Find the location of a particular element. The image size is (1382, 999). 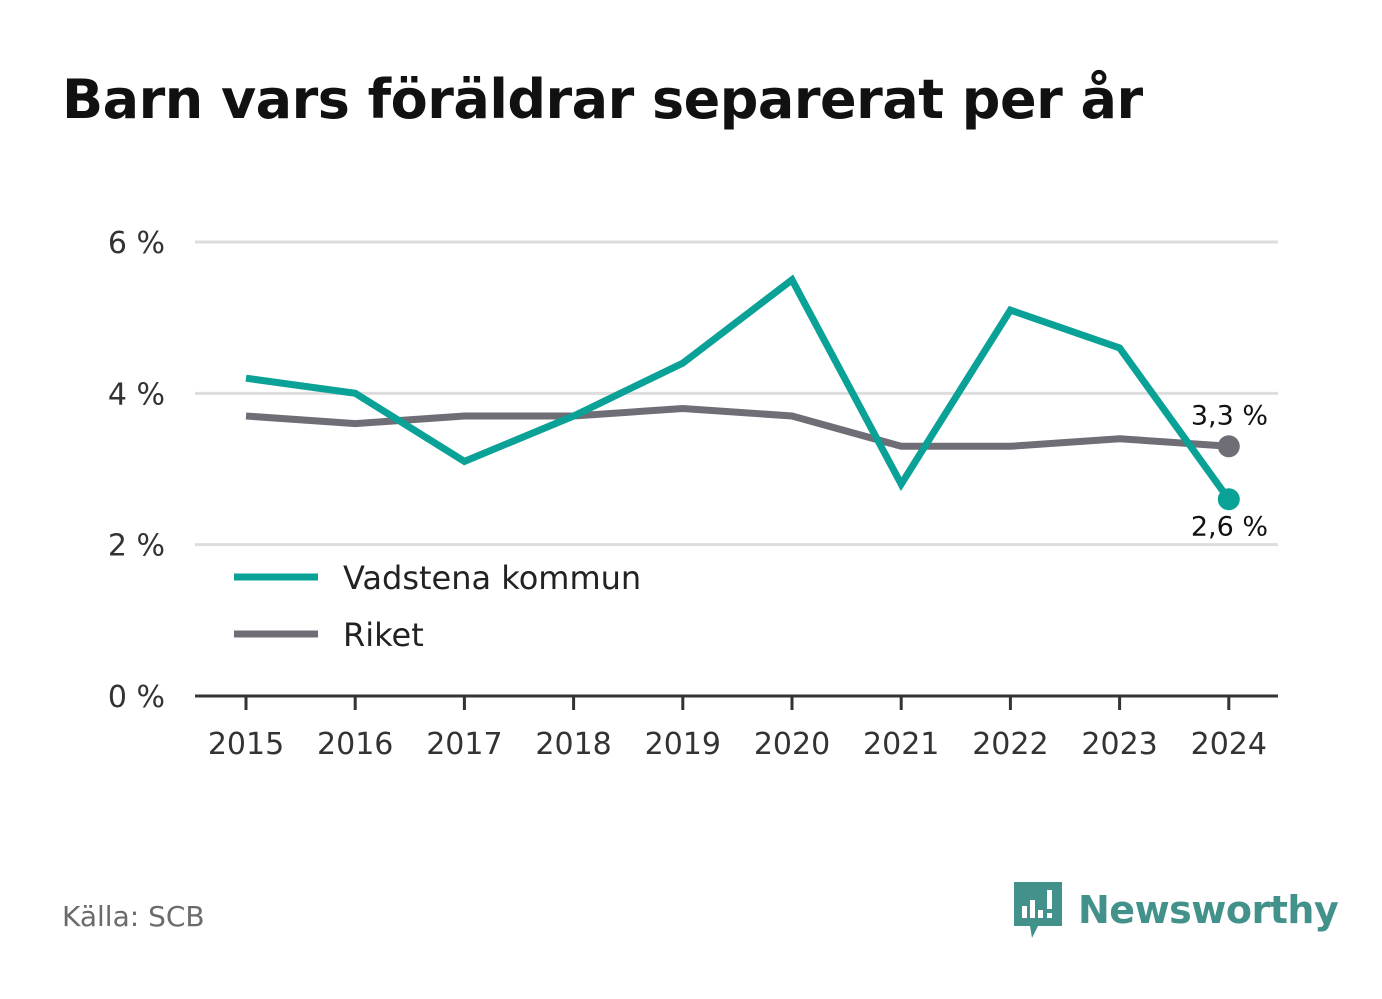

legend: Vadstena kommun Riket is located at coordinates (455, 607).